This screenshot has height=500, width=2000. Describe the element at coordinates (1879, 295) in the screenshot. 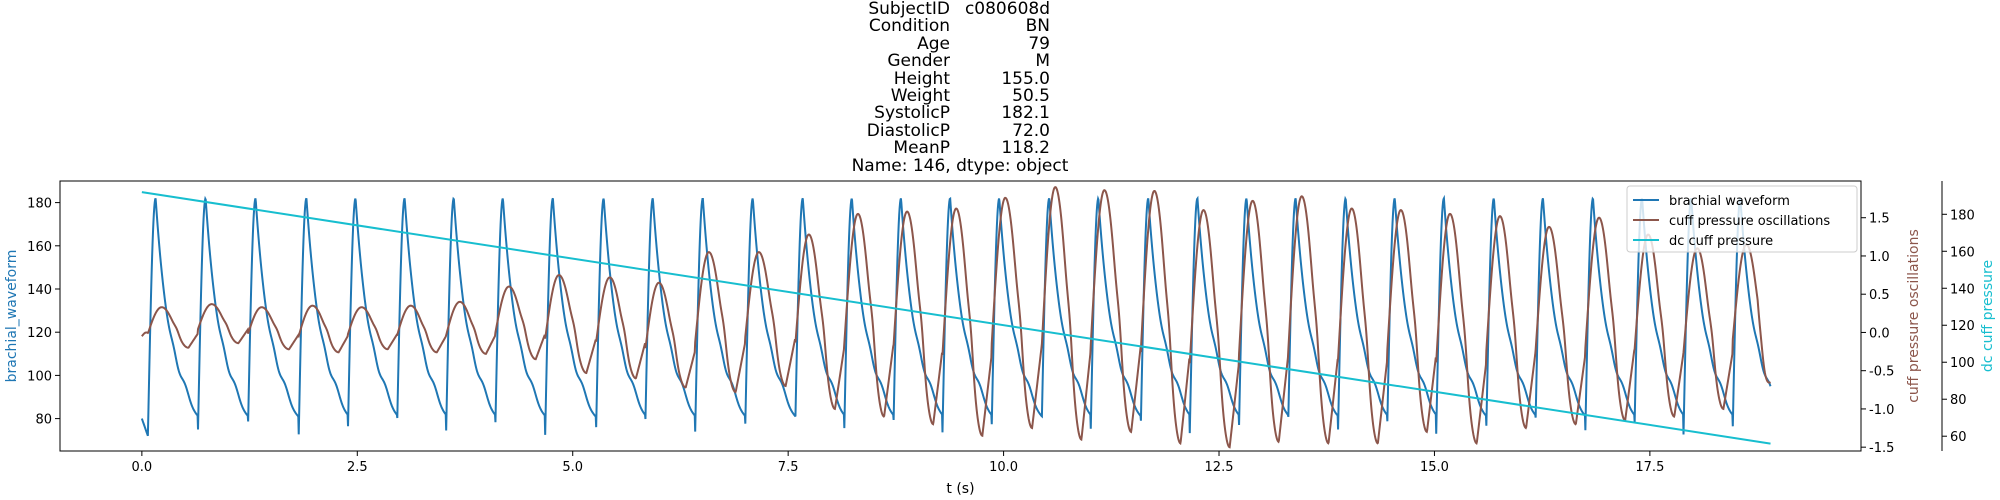

I see `right1-y-tick-label: 0.5` at that location.